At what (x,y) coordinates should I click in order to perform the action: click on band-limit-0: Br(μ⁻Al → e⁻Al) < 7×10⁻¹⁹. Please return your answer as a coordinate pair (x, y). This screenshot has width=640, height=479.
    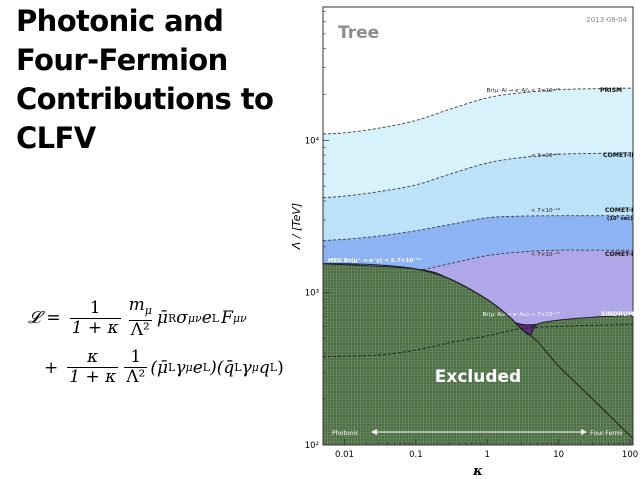
    Looking at the image, I should click on (524, 90).